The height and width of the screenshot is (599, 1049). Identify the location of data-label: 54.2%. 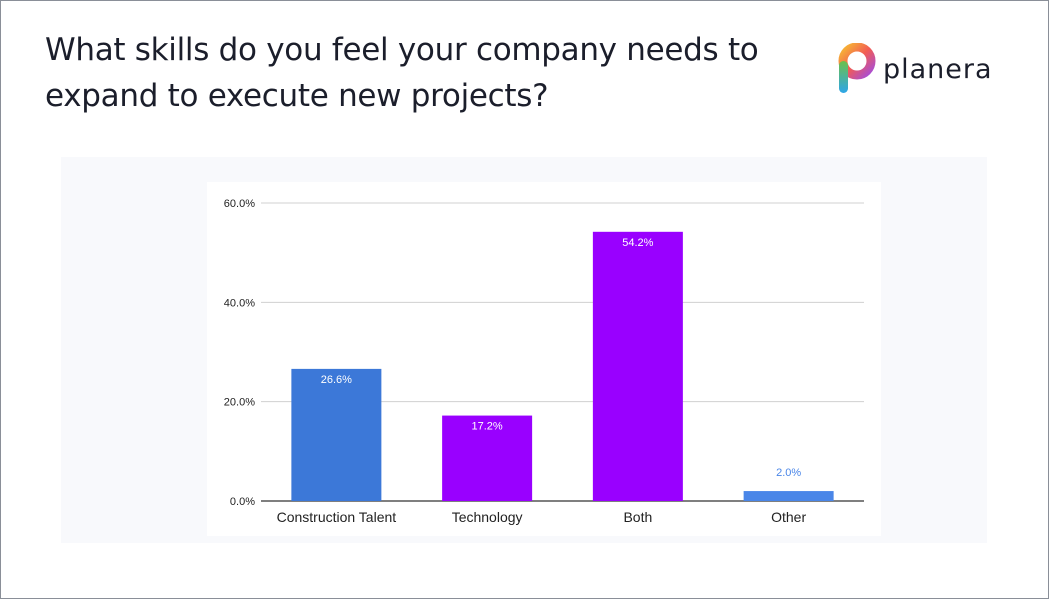
(637, 243).